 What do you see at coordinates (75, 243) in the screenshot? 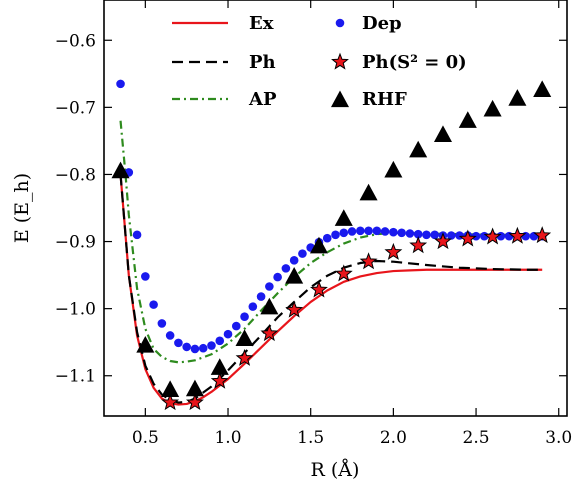
I see `y-tick-label: −0.9` at bounding box center [75, 243].